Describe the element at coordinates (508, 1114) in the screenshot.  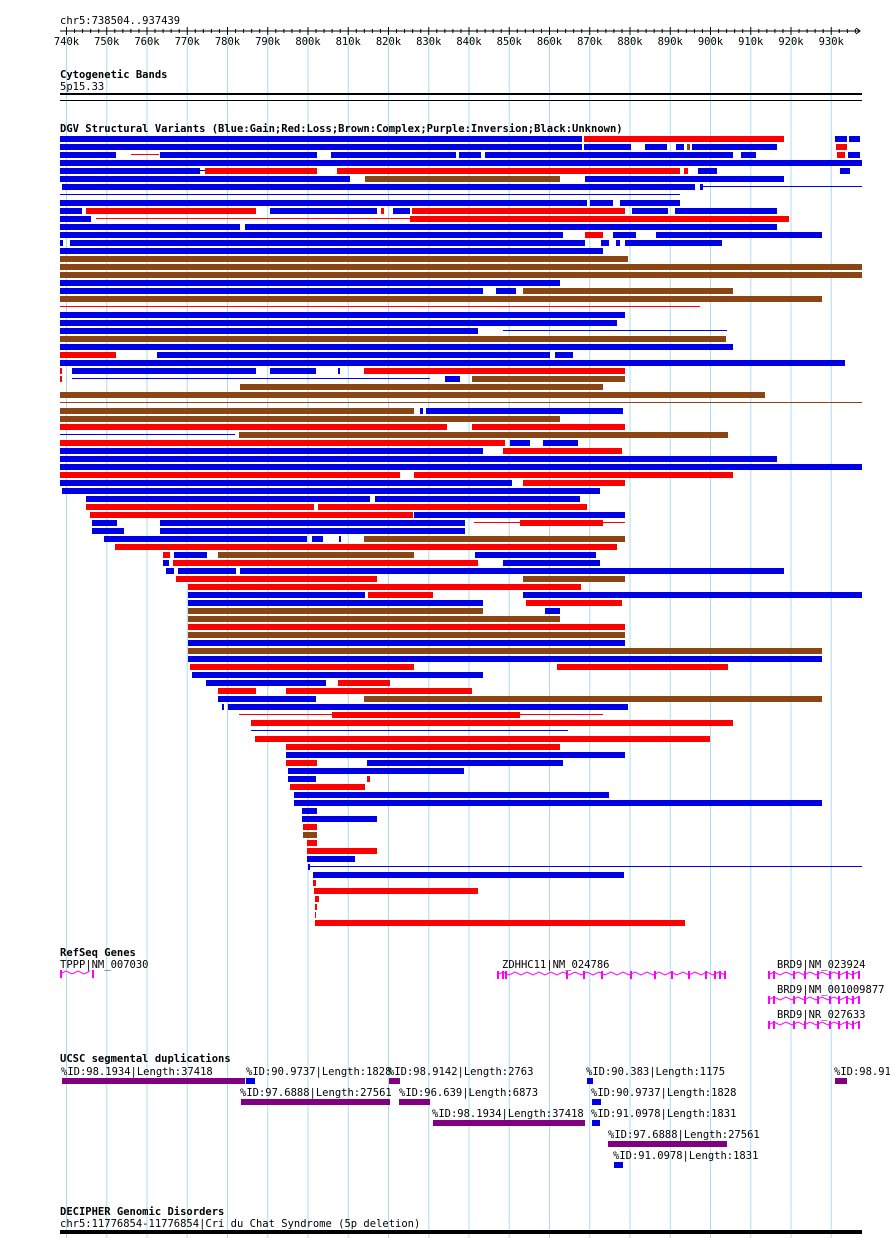
I see `segdup-label: %ID:98.1934|Length:37418` at that location.